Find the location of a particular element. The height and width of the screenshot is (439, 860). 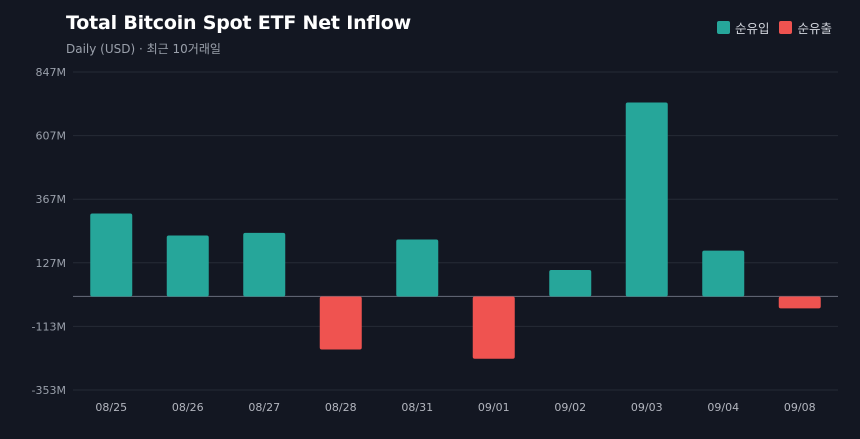

x-tick-label: 09/08 is located at coordinates (800, 407).